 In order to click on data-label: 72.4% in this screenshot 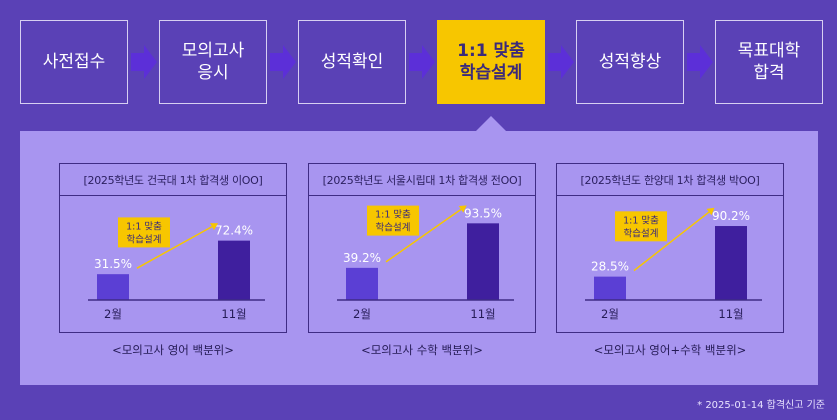, I will do `click(234, 231)`.